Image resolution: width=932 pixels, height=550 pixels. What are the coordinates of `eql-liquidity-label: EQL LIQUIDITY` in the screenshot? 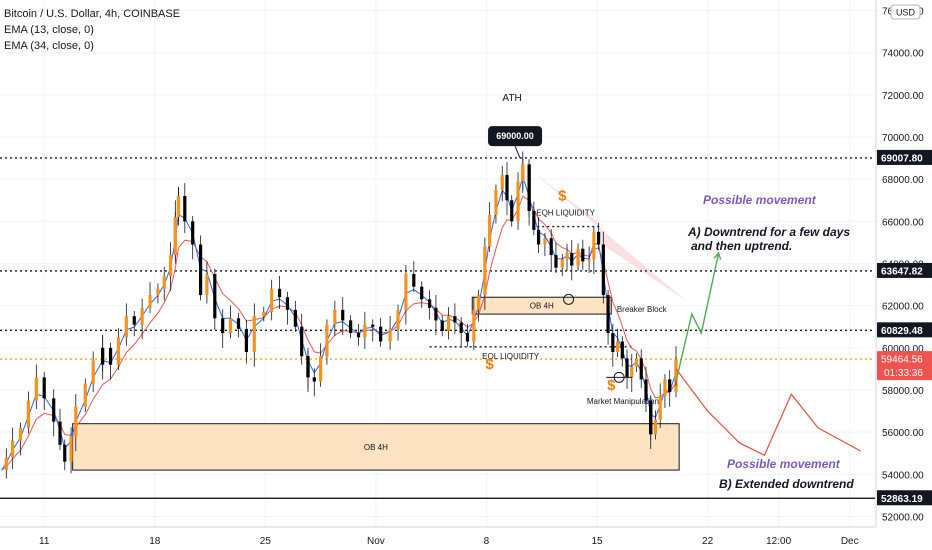 It's located at (511, 356).